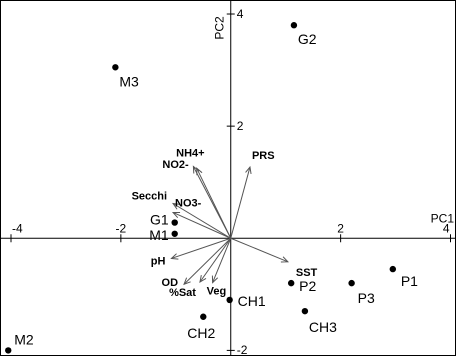  What do you see at coordinates (240, 202) in the screenshot?
I see `vector-prs` at bounding box center [240, 202].